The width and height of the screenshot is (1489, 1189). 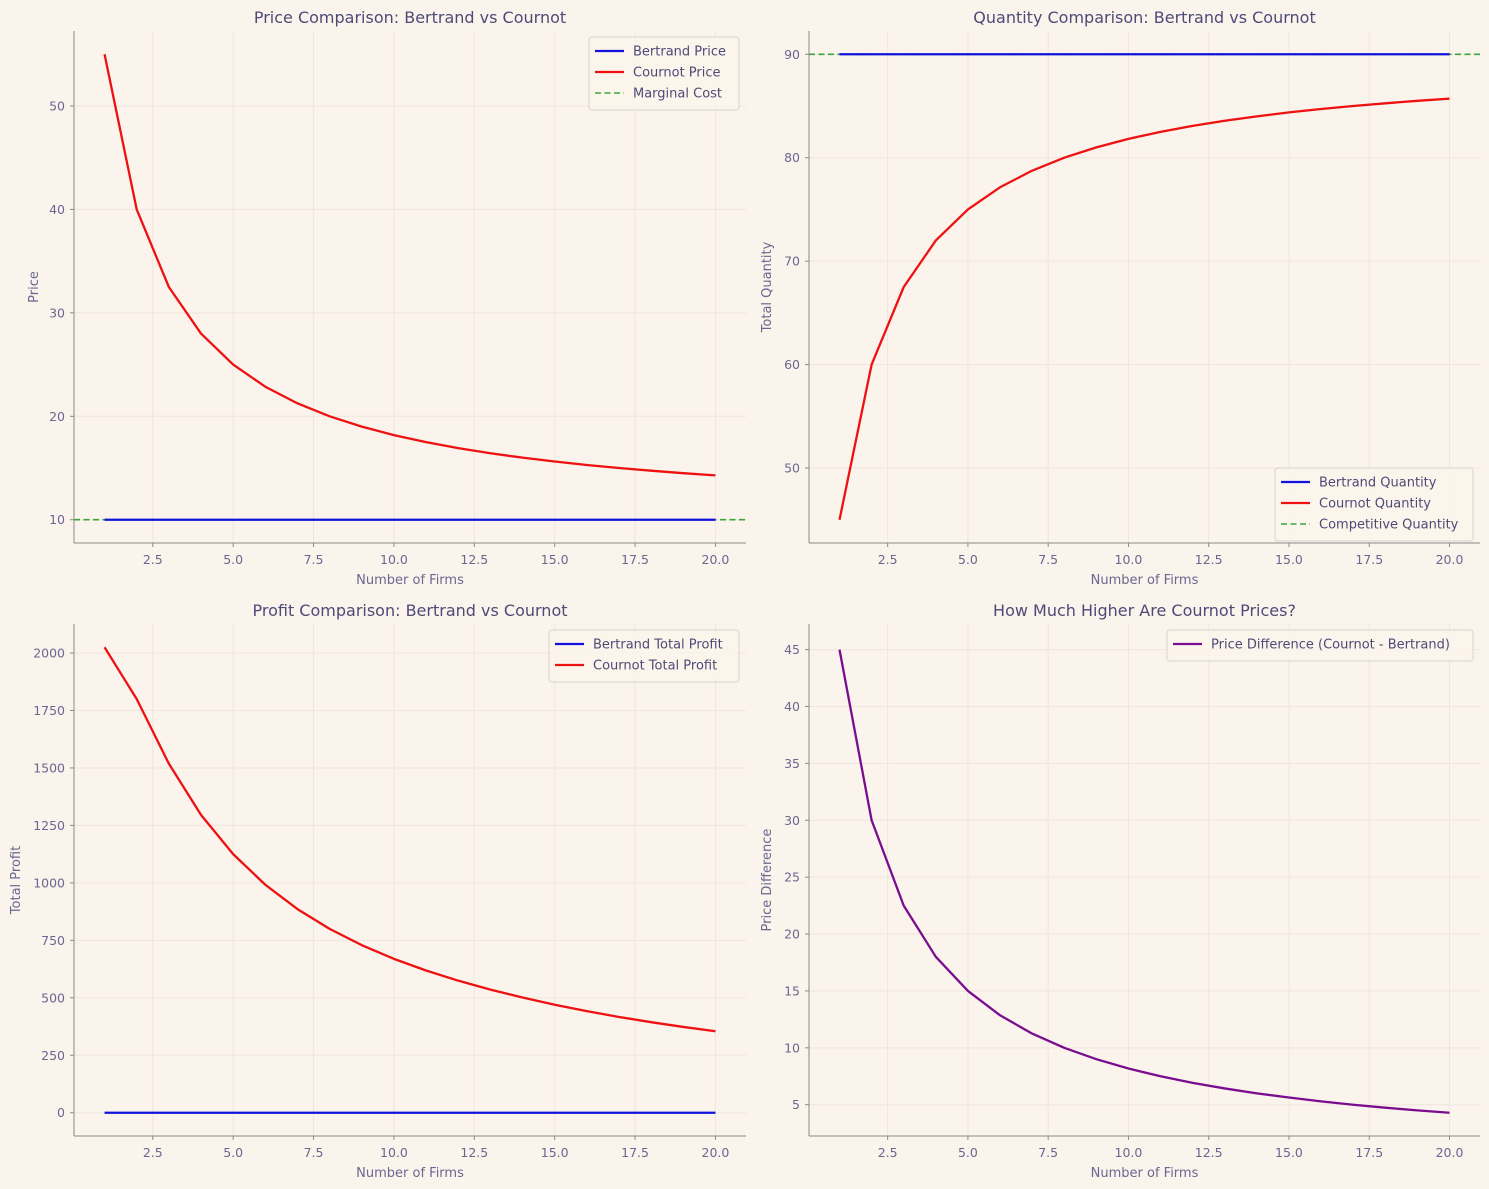 I want to click on y-tick-label: 80, so click(x=792, y=157).